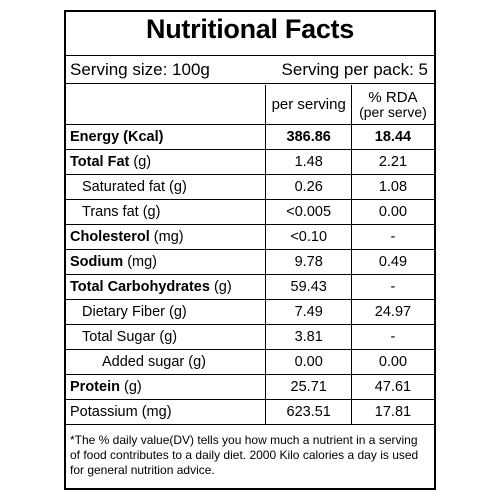 The image size is (500, 500). What do you see at coordinates (166, 137) in the screenshot?
I see `nutrient-name: Energy (Kcal)` at bounding box center [166, 137].